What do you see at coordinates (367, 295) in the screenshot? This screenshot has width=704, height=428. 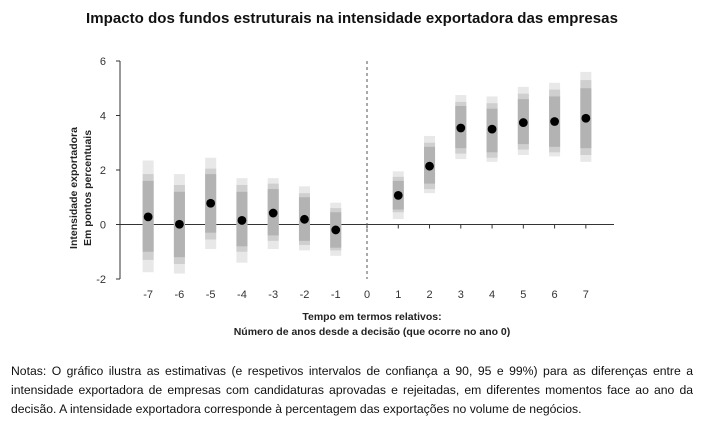 I see `x-tick-label: 0` at bounding box center [367, 295].